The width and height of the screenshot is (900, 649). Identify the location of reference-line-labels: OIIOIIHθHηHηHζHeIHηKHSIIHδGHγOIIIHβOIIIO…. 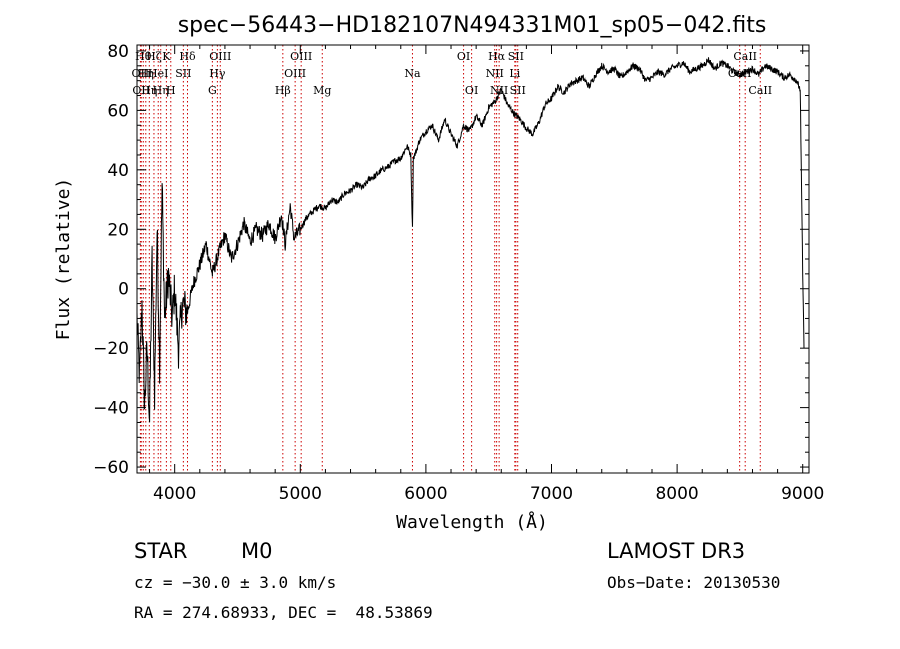
(452, 73).